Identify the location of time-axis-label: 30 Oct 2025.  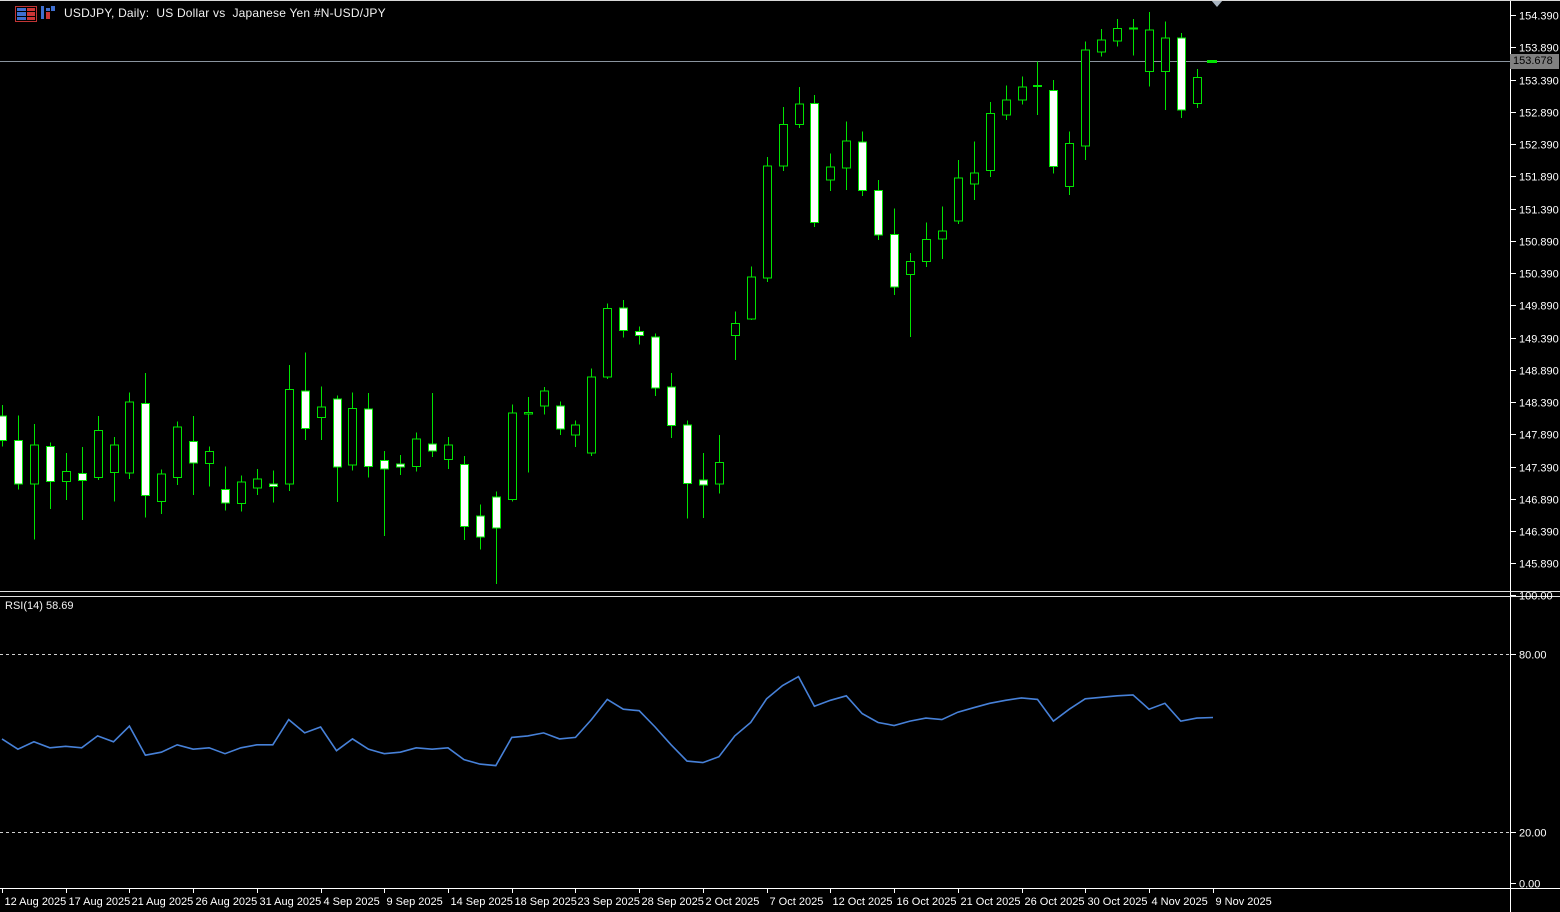
(1118, 902).